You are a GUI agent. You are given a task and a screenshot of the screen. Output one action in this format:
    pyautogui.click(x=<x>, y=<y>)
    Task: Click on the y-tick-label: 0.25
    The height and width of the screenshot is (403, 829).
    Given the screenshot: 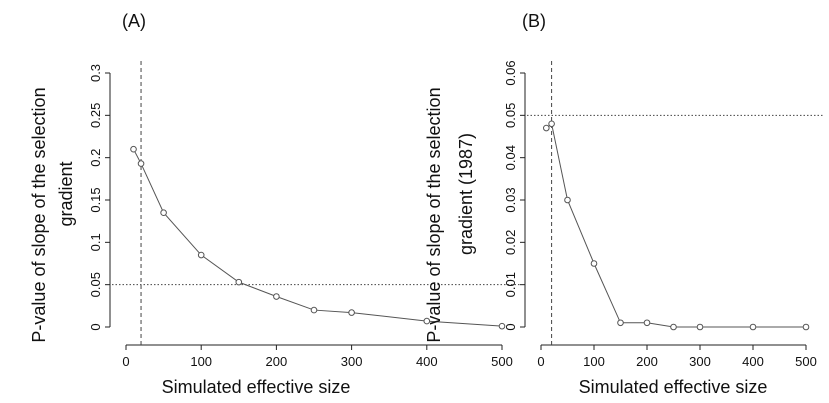 What is the action you would take?
    pyautogui.click(x=95, y=115)
    